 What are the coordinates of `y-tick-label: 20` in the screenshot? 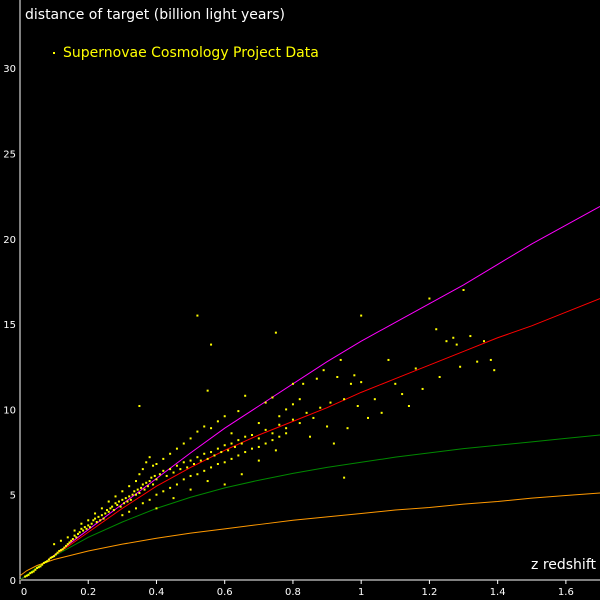 It's located at (9, 240).